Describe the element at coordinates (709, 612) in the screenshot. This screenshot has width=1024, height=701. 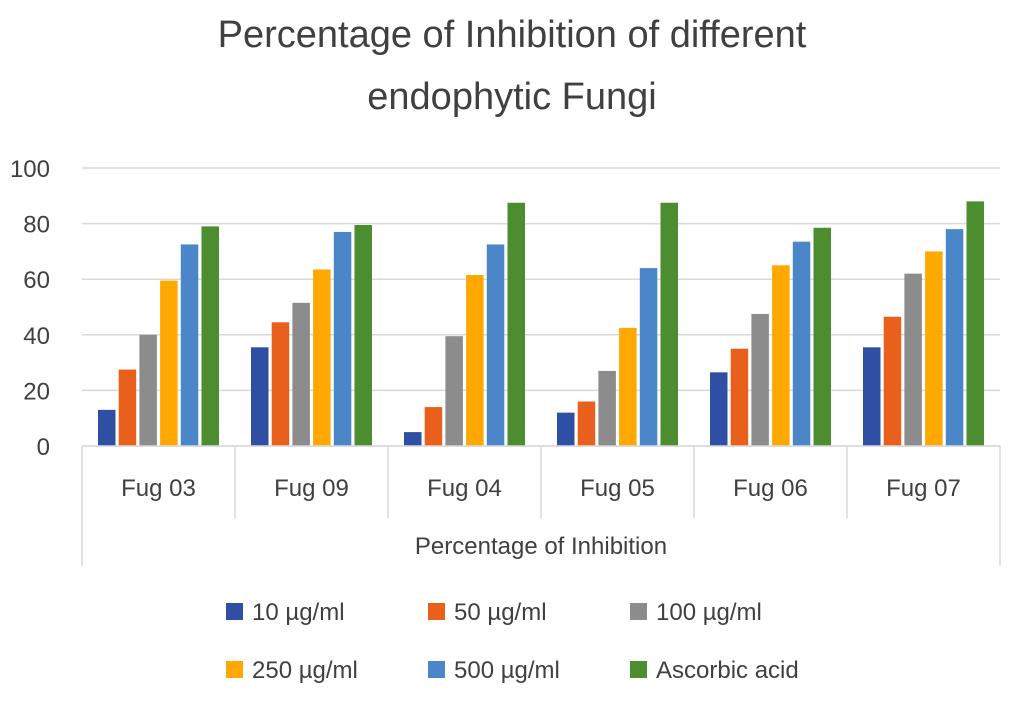
I see `legend-label: 100 µg/ml` at that location.